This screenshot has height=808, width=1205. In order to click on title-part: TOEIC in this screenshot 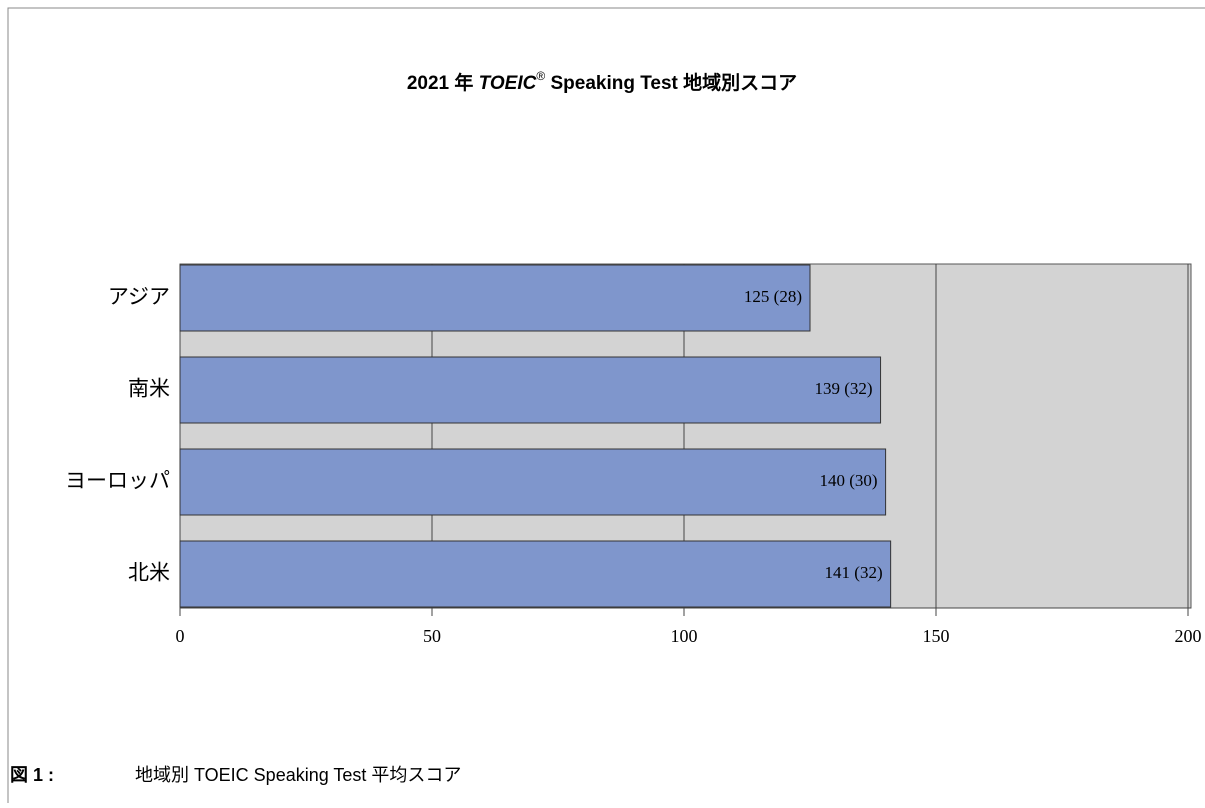, I will do `click(508, 83)`.